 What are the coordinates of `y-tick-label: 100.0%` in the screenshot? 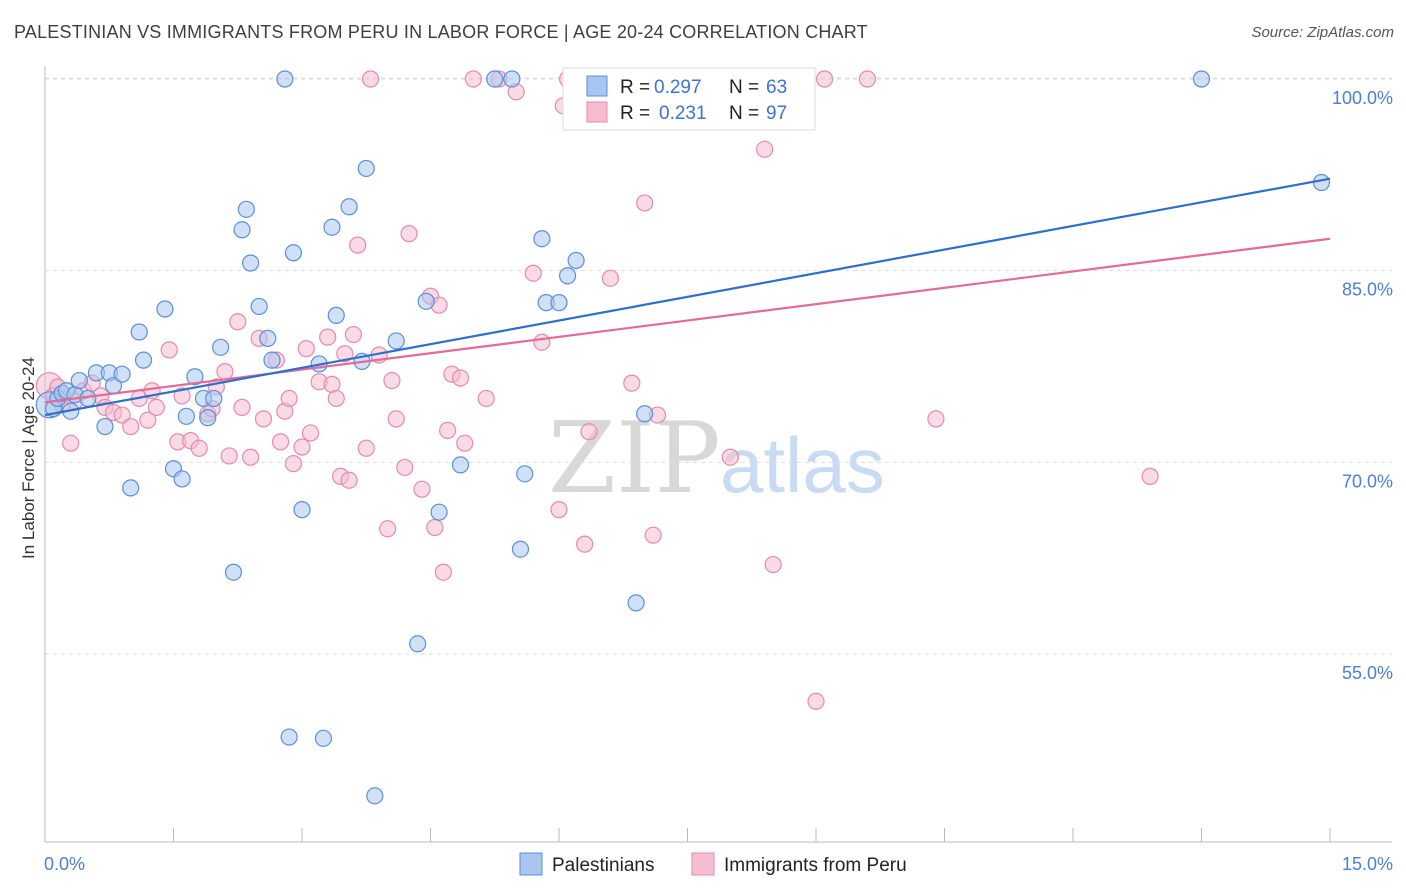 It's located at (1362, 98).